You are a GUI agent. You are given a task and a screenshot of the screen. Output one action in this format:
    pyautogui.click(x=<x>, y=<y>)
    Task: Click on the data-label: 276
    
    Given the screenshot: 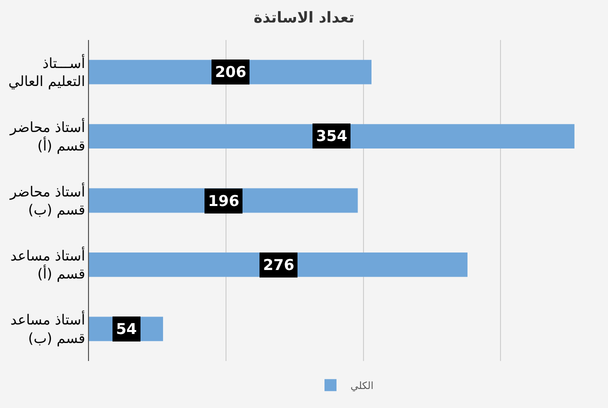 What is the action you would take?
    pyautogui.click(x=278, y=265)
    